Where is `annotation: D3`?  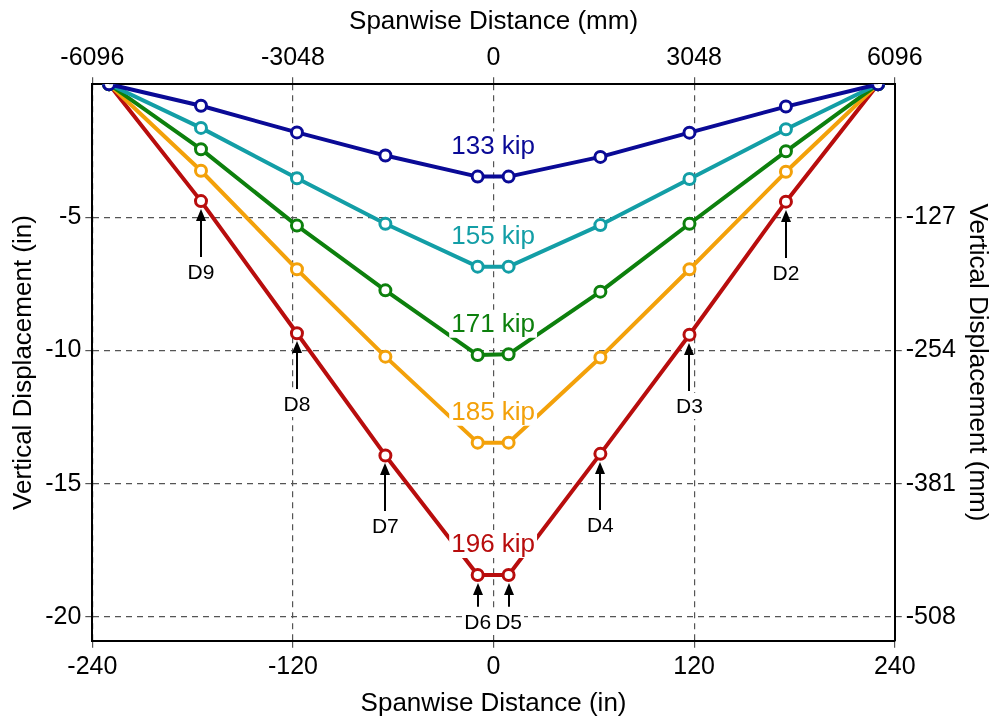 annotation: D3 is located at coordinates (689, 405).